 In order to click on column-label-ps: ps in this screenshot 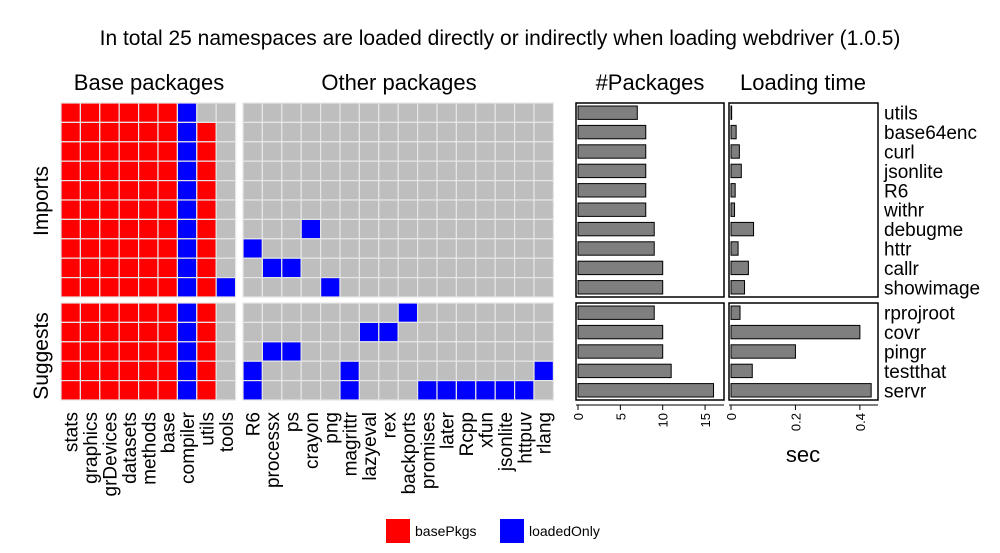, I will do `click(293, 422)`.